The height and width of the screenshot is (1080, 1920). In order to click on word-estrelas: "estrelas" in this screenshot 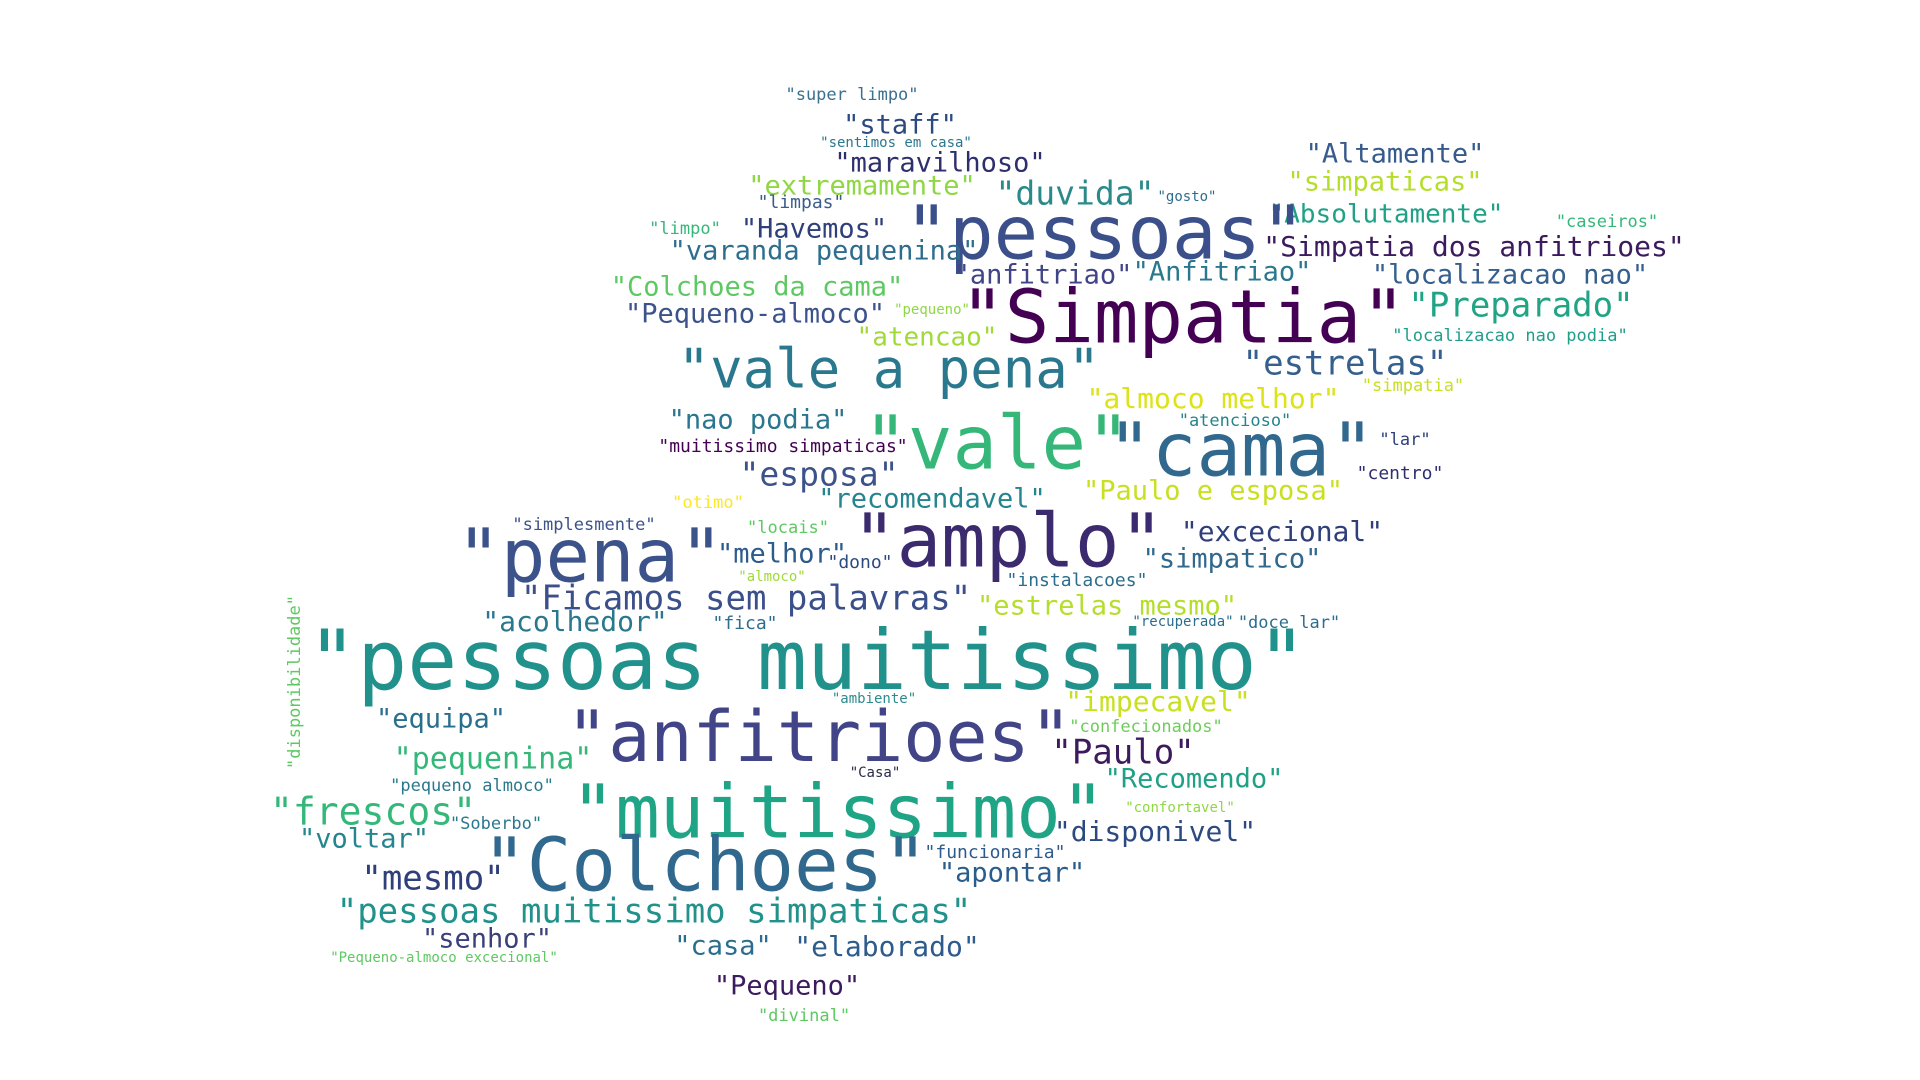, I will do `click(1345, 364)`.